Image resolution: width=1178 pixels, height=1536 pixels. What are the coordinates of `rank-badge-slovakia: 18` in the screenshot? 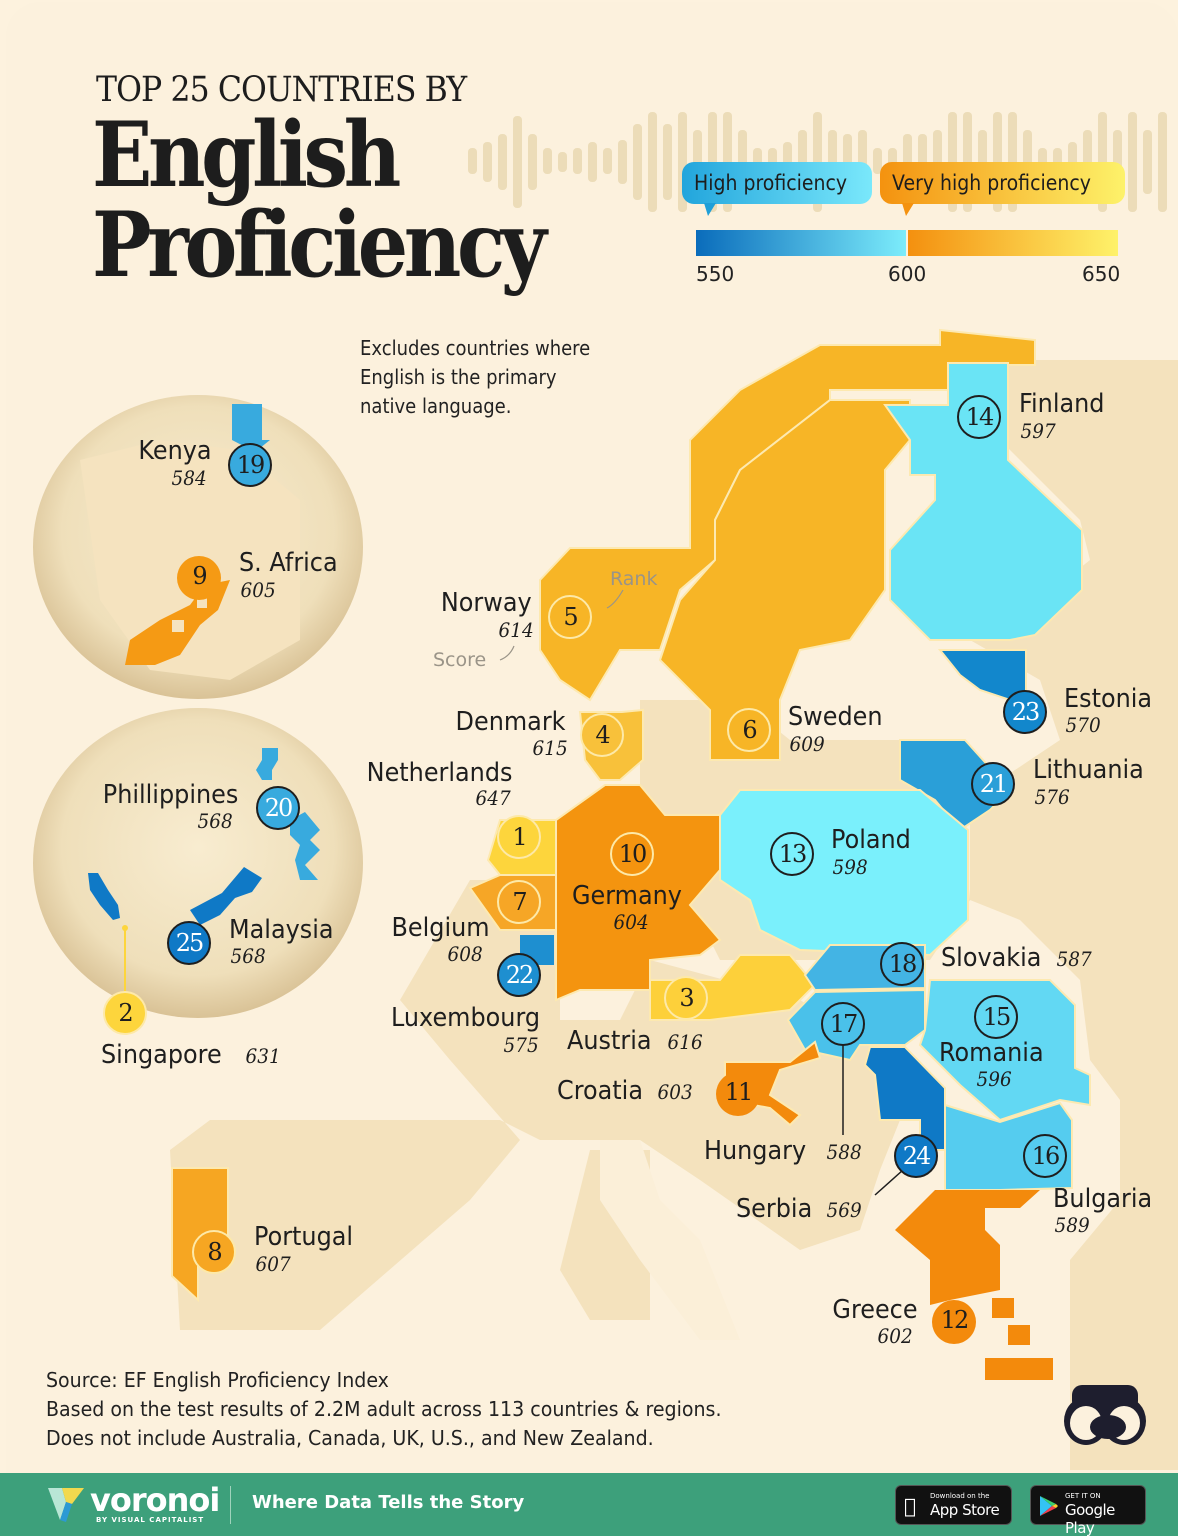 It's located at (902, 964).